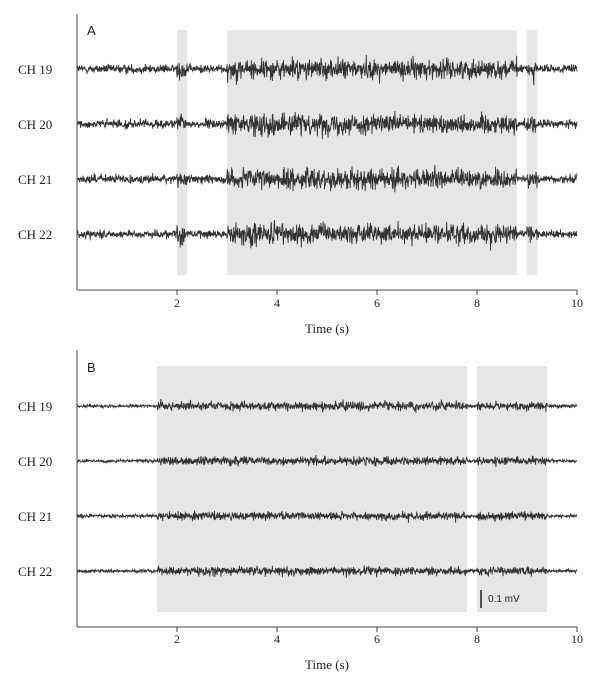 This screenshot has width=601, height=685. Describe the element at coordinates (177, 639) in the screenshot. I see `panel-b-x-tick-label: 2` at that location.